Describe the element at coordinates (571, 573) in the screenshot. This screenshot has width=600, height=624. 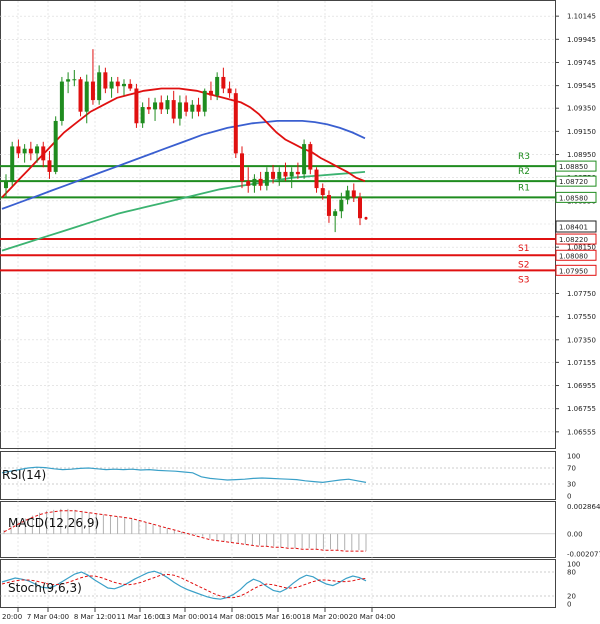
I see `stoch-tick-label: 80` at that location.